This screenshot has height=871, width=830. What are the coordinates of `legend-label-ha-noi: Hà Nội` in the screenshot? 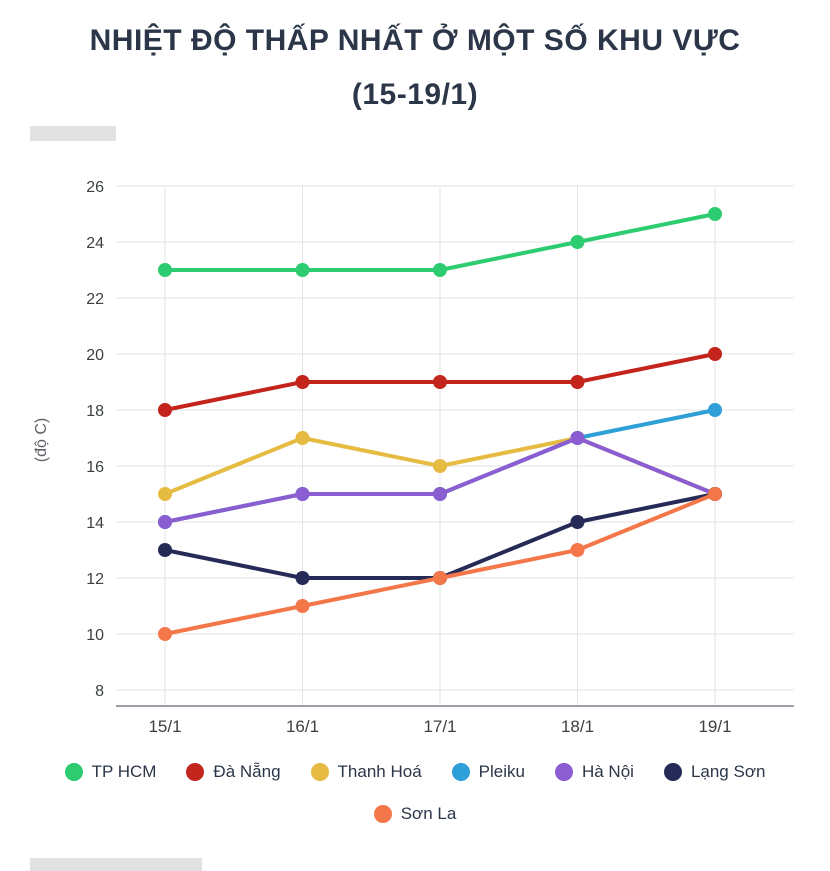 It's located at (607, 771).